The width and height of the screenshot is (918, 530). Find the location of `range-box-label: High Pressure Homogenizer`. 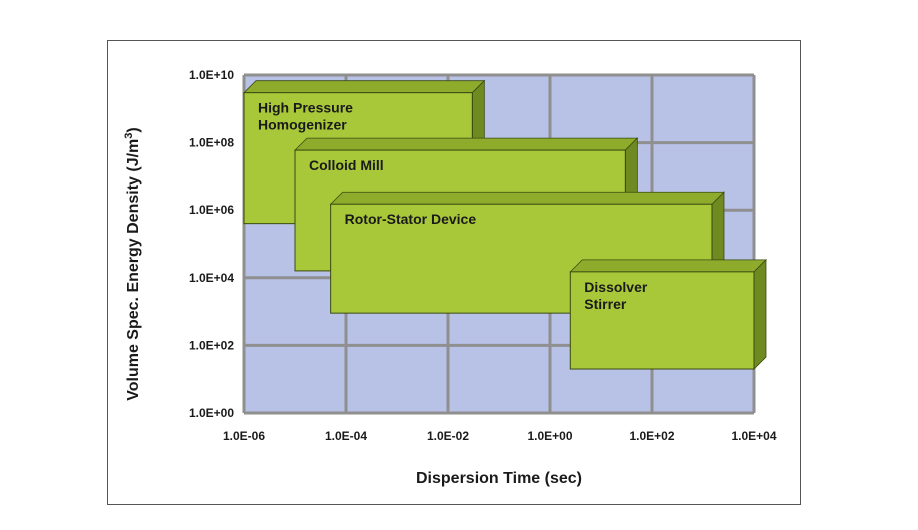

range-box-label: High Pressure Homogenizer is located at coordinates (305, 116).